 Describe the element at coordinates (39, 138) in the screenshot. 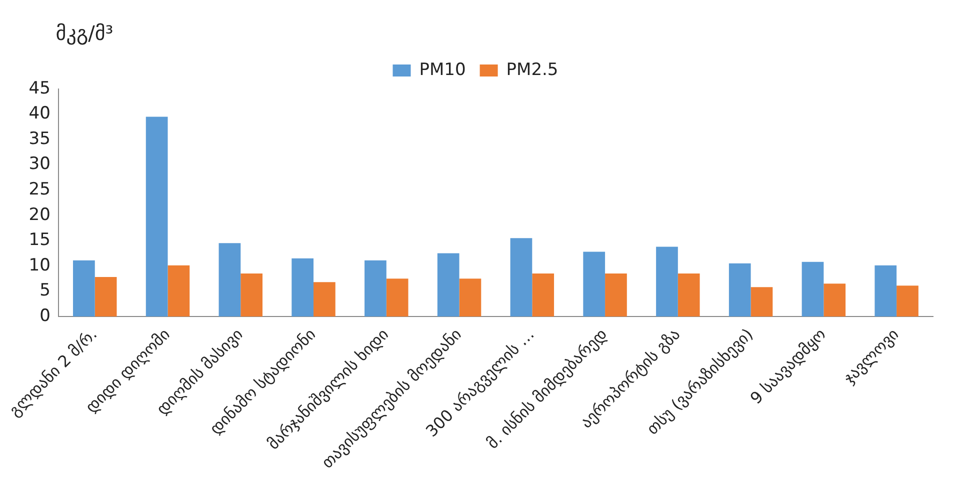

I see `y-tick-label: 35` at that location.